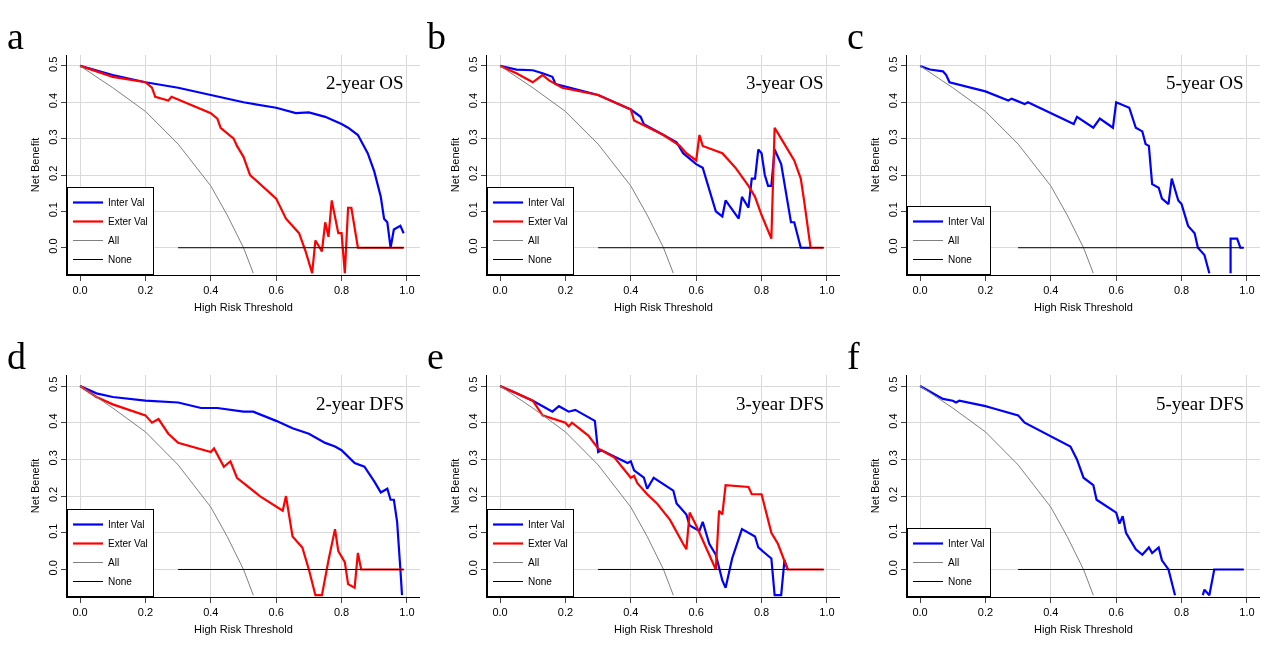  Describe the element at coordinates (855, 36) in the screenshot. I see `text: c` at that location.